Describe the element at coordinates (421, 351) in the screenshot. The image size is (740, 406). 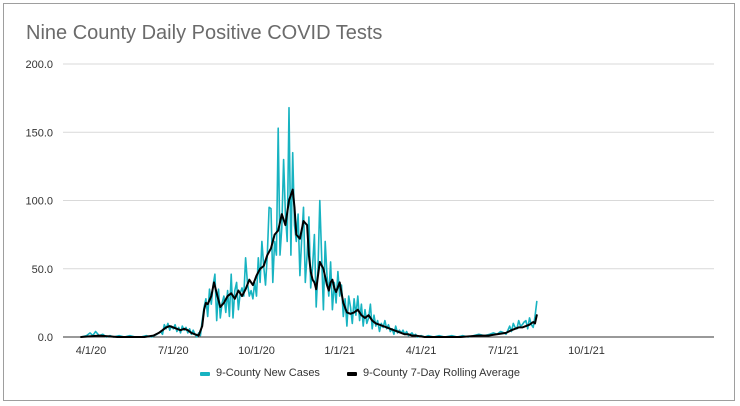
I see `x-tick-label: 4/1/21` at that location.